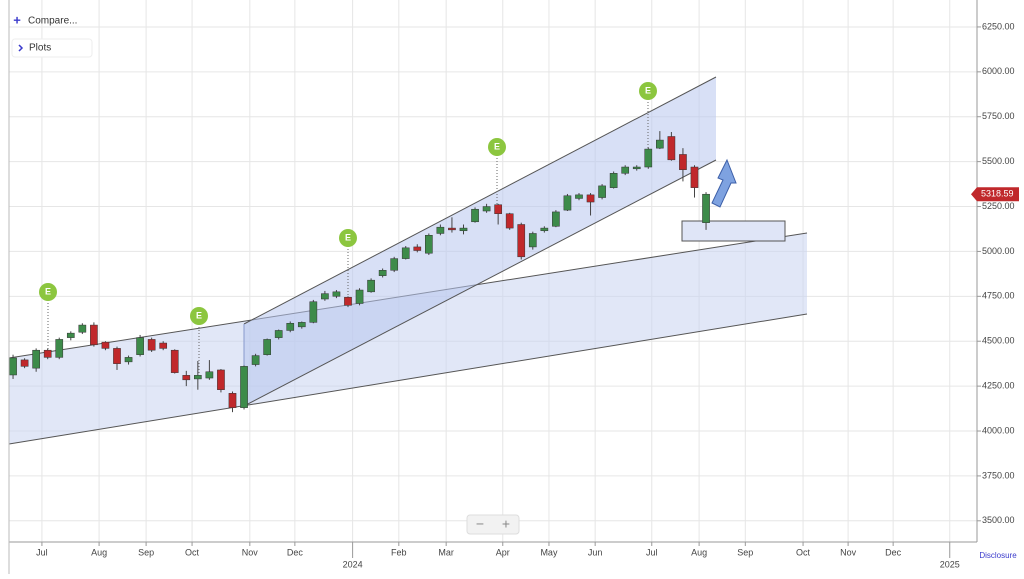 The height and width of the screenshot is (579, 1024). What do you see at coordinates (998, 520) in the screenshot?
I see `y-tick-label: 3500.00` at bounding box center [998, 520].